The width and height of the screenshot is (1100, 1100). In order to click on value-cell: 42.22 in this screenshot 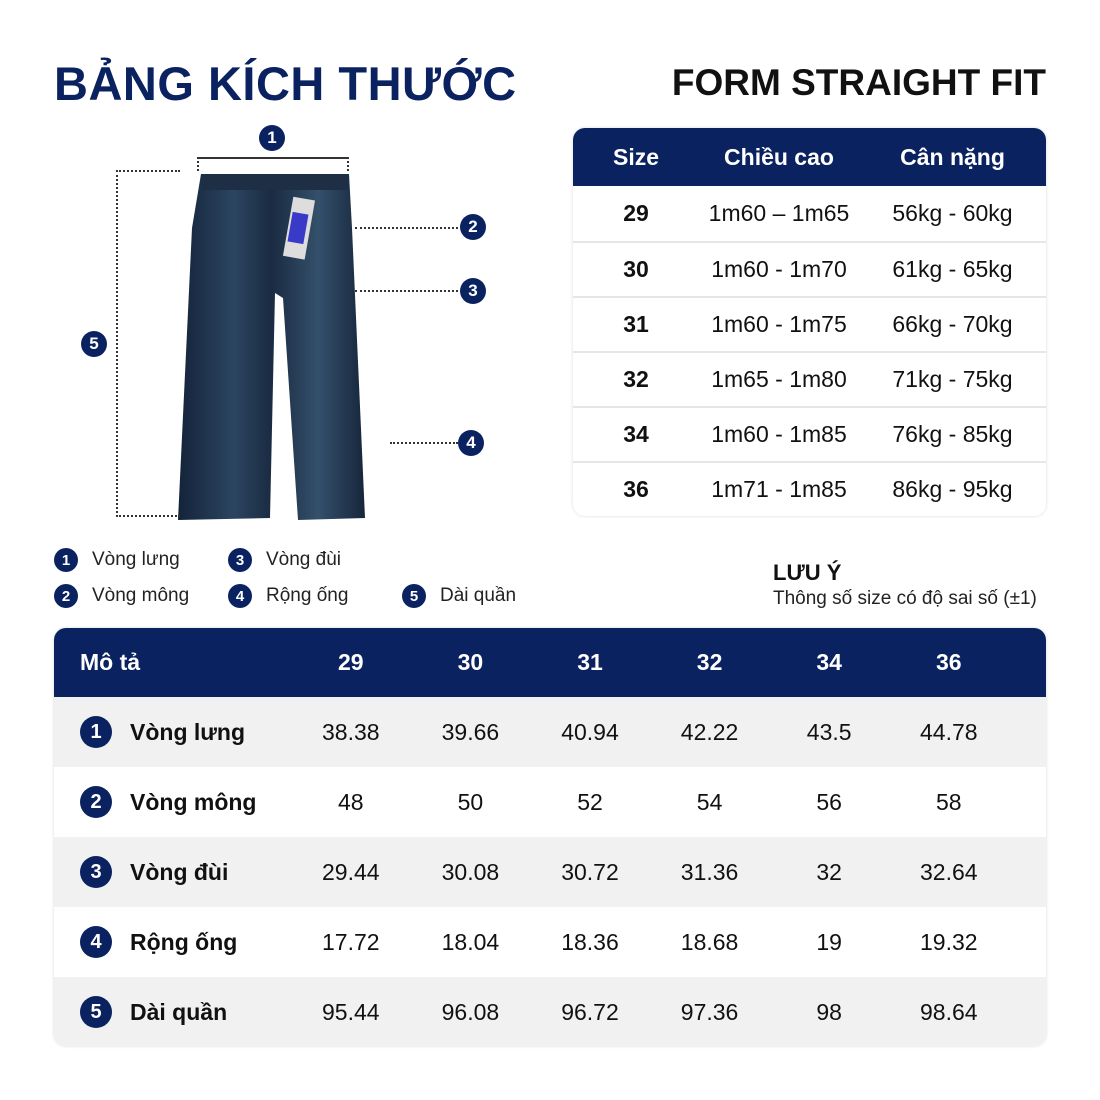, I will do `click(709, 731)`.